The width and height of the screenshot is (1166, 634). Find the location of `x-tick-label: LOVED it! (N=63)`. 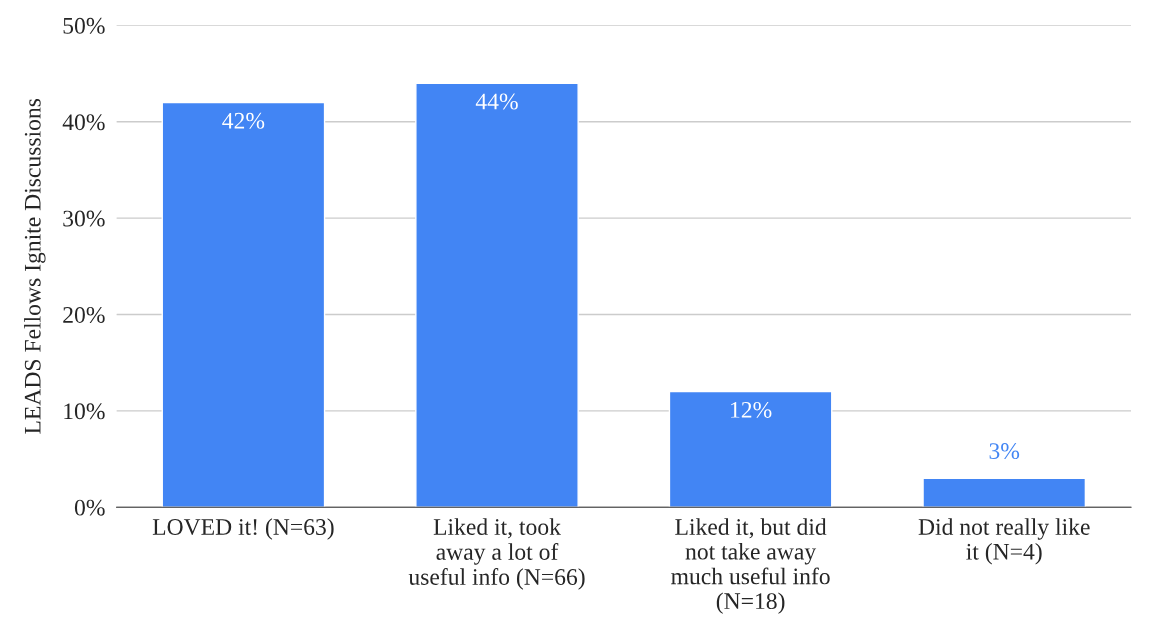

x-tick-label: LOVED it! (N=63) is located at coordinates (243, 529).